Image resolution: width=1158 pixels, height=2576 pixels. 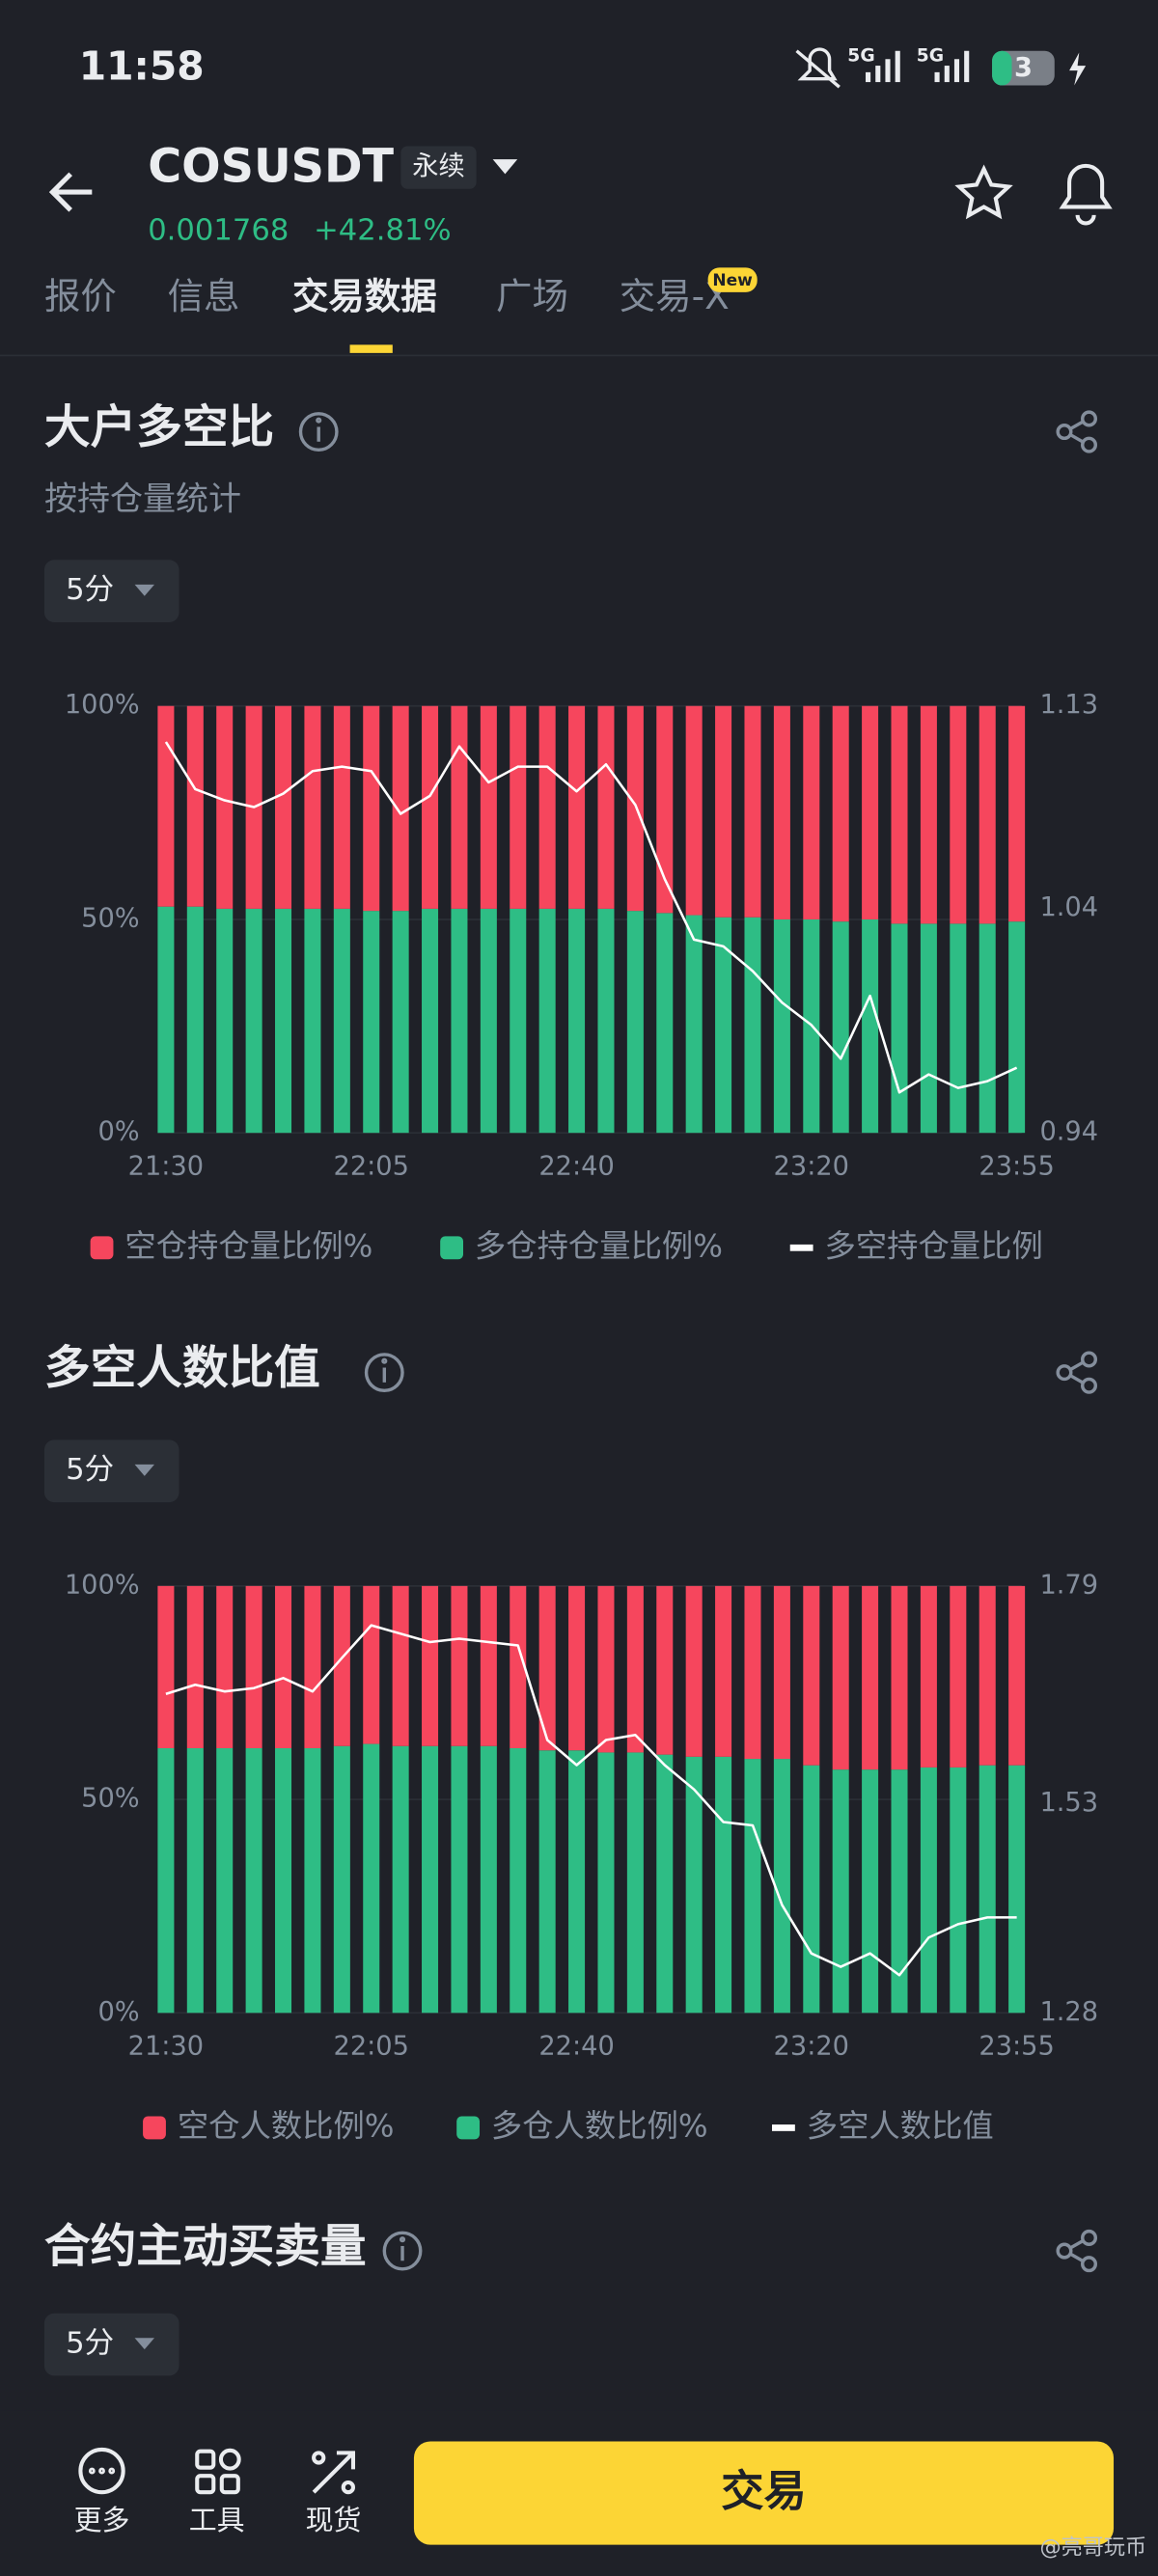 What do you see at coordinates (204, 296) in the screenshot?
I see `tab: 信息` at bounding box center [204, 296].